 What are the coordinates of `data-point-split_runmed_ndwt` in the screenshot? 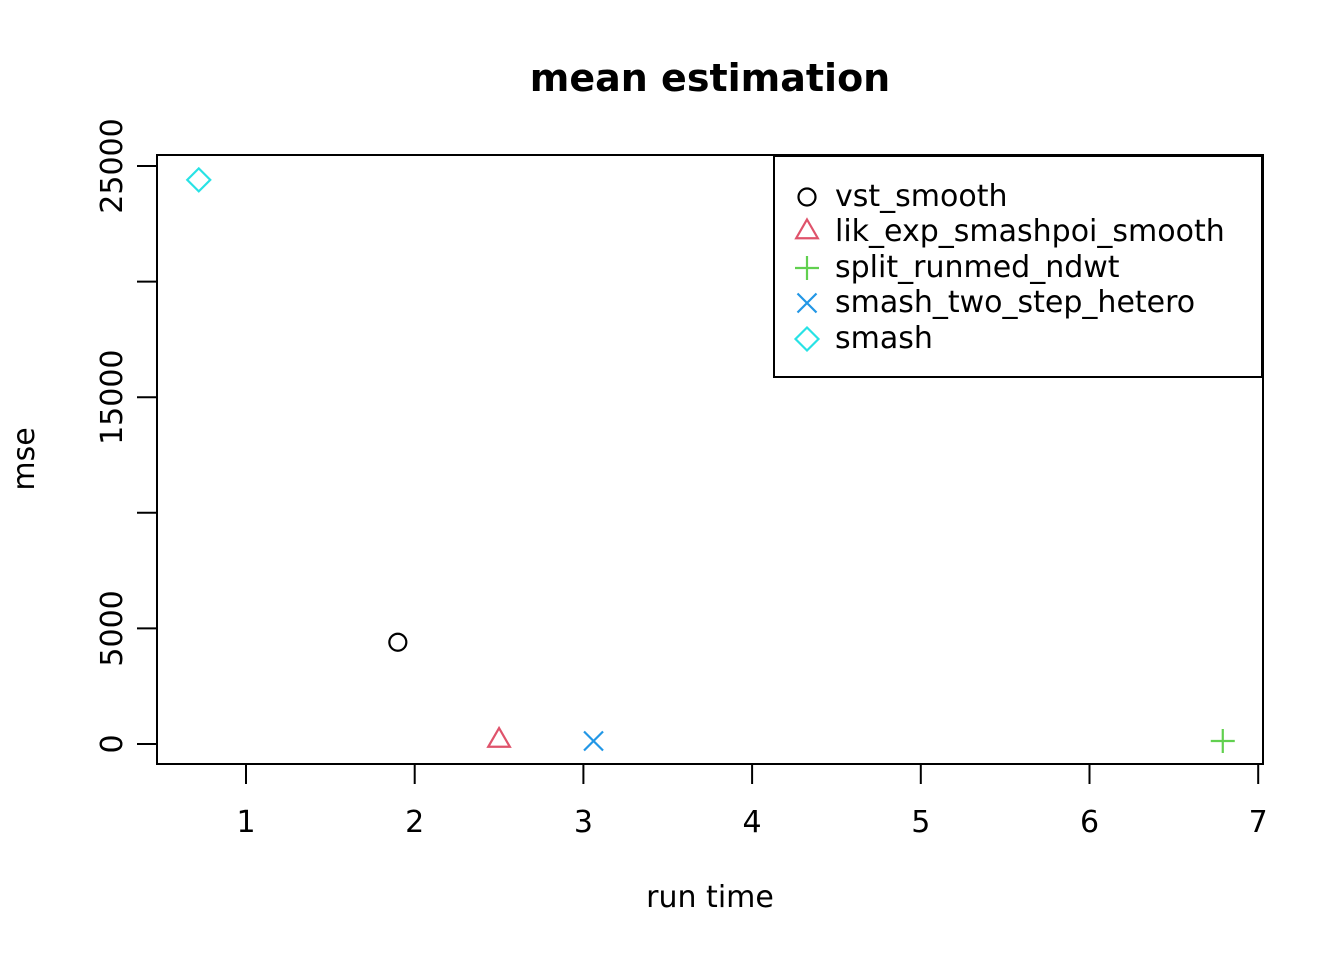 It's located at (1222, 740).